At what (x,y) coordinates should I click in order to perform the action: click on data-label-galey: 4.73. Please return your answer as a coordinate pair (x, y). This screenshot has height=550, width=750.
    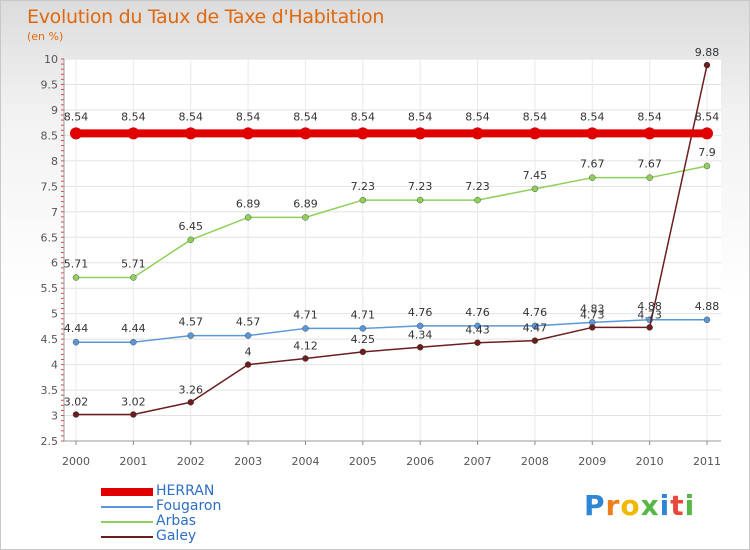
    Looking at the image, I should click on (592, 314).